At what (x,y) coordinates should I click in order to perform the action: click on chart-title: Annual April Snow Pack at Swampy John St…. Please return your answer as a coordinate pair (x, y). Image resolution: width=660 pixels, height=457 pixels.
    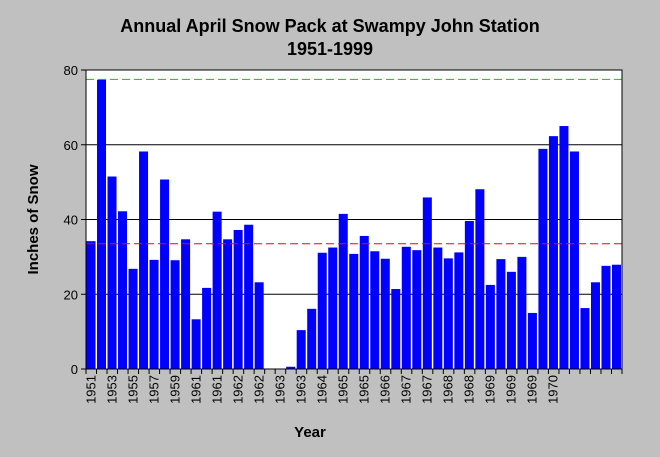
    Looking at the image, I should click on (330, 26).